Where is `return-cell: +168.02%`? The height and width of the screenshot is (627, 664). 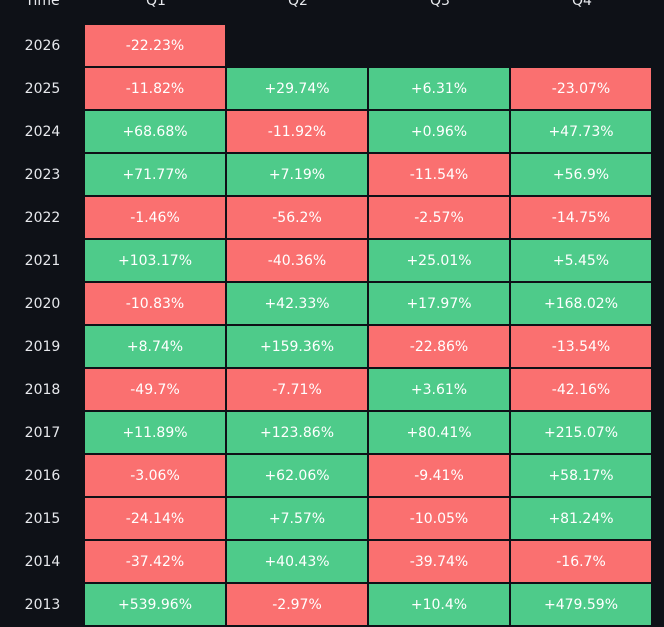 return-cell: +168.02% is located at coordinates (581, 303).